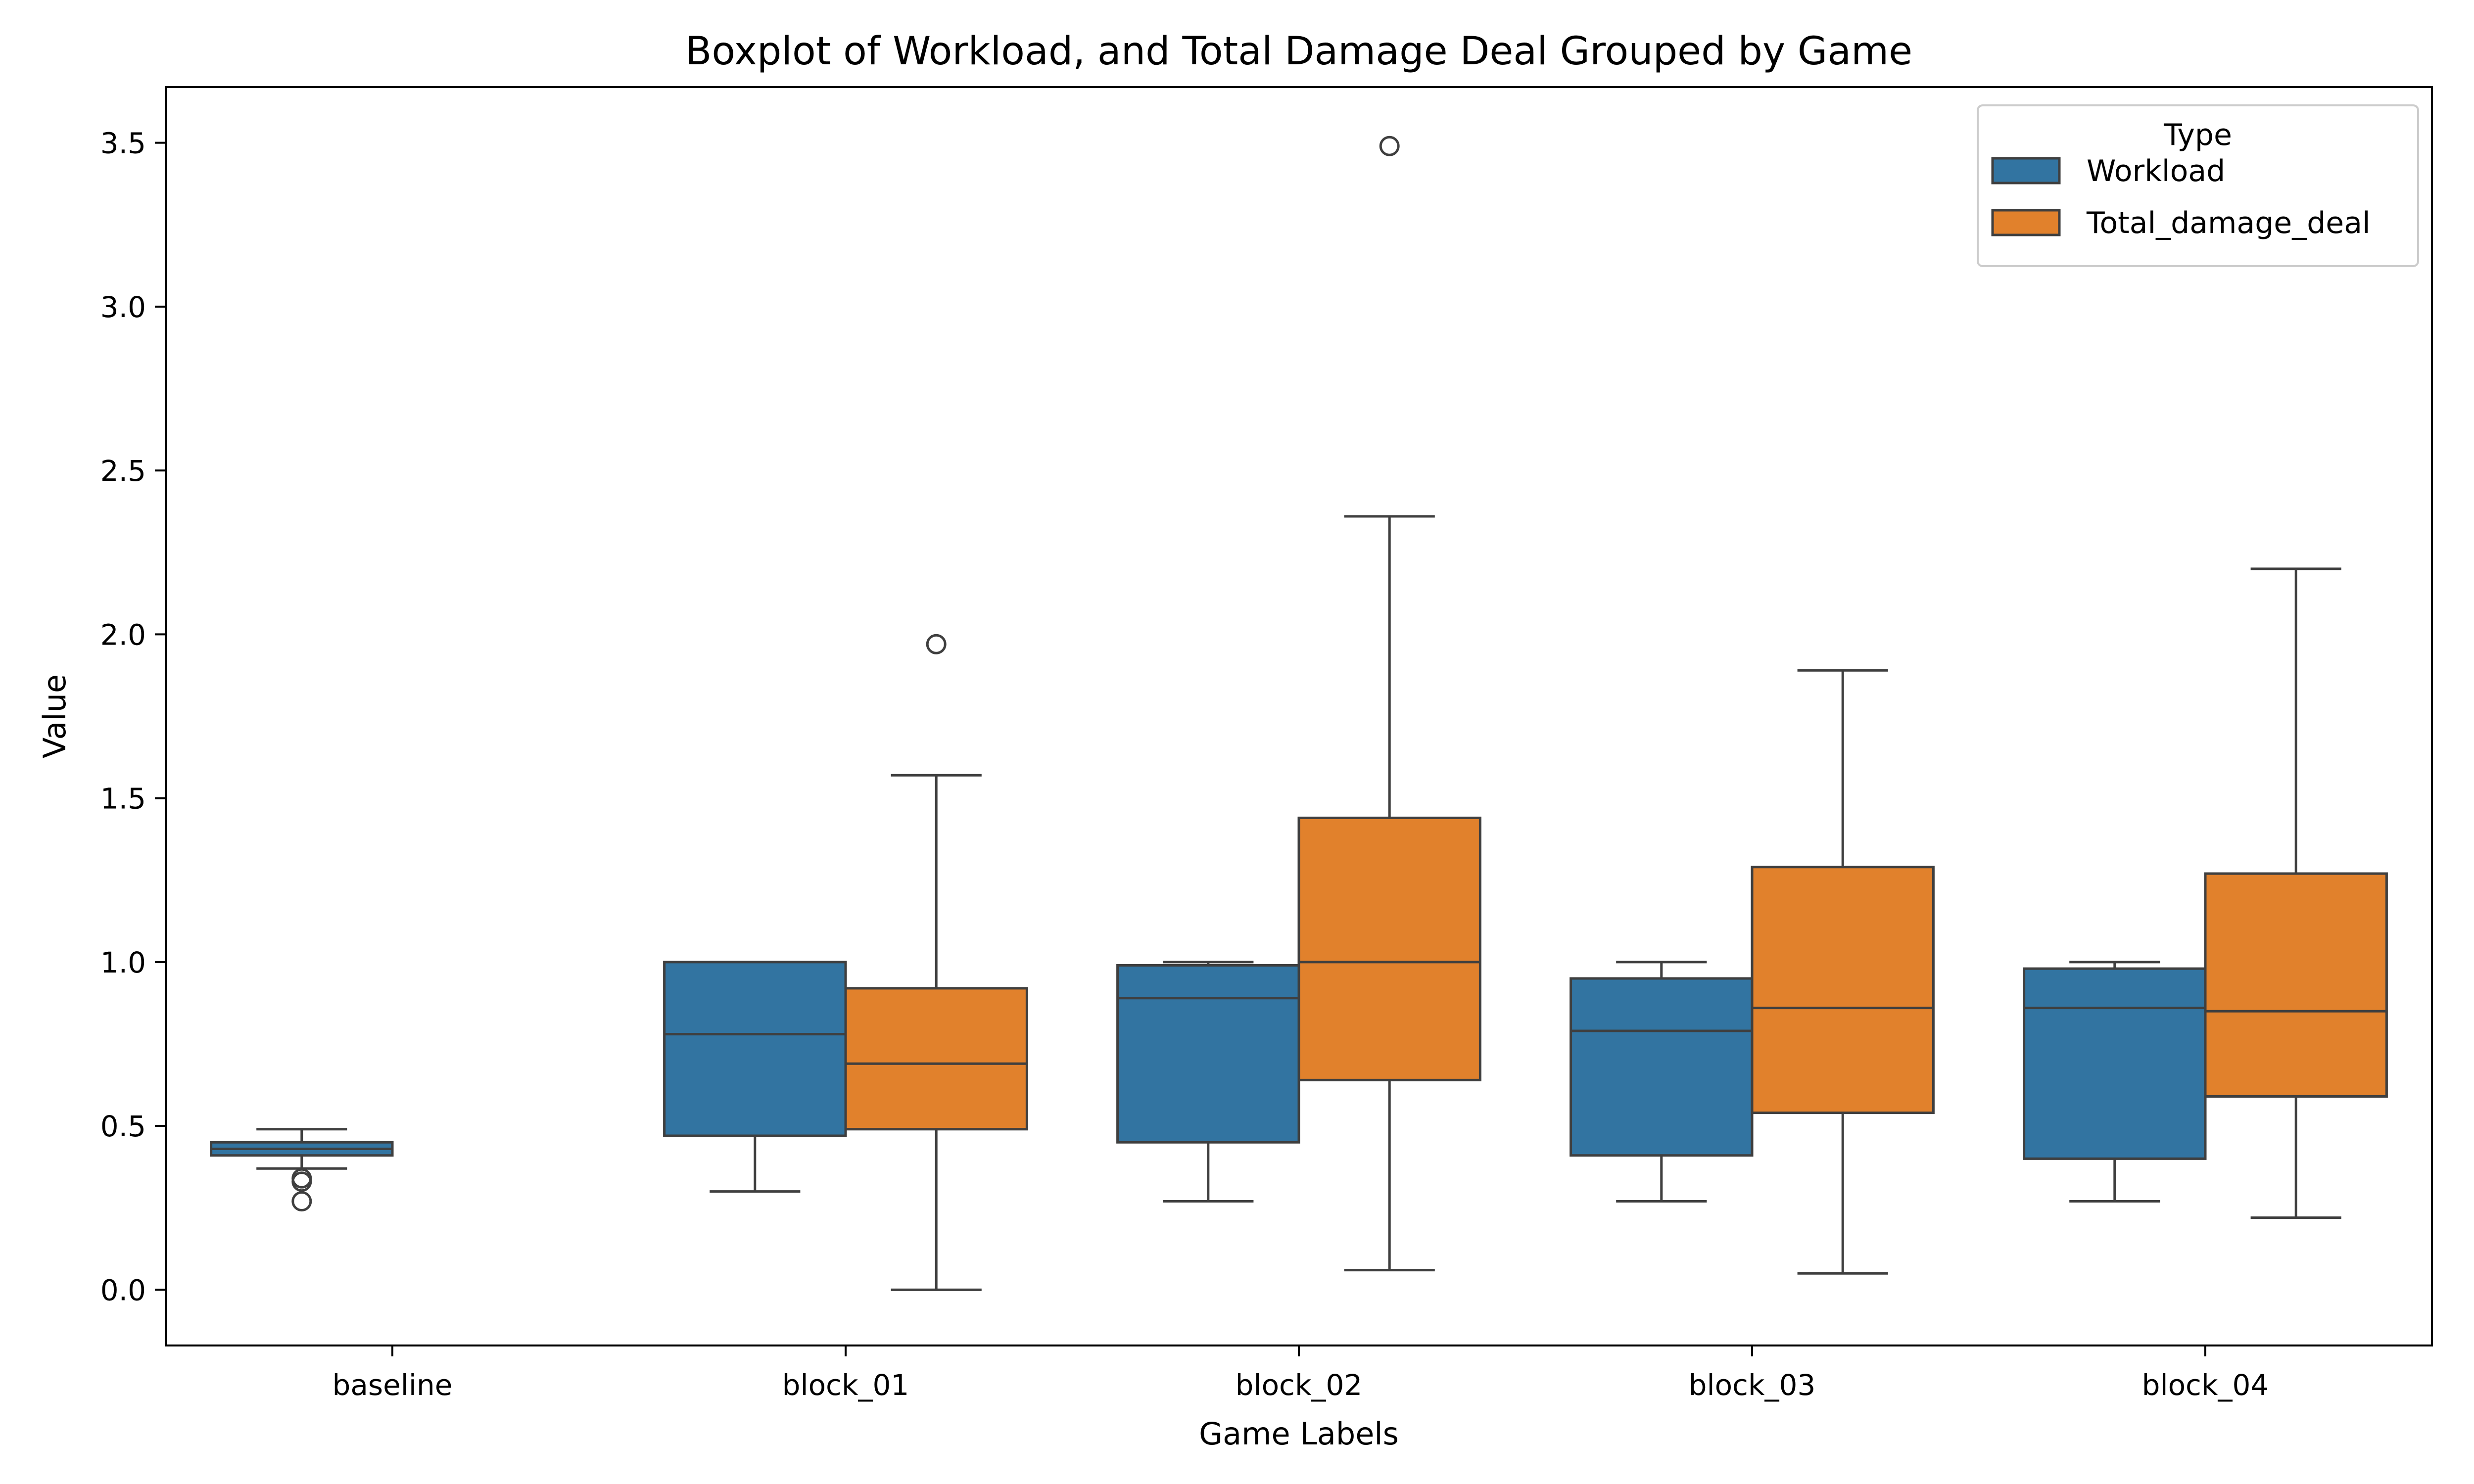 The height and width of the screenshot is (1484, 2474). I want to click on legend-label: Workload, so click(2156, 171).